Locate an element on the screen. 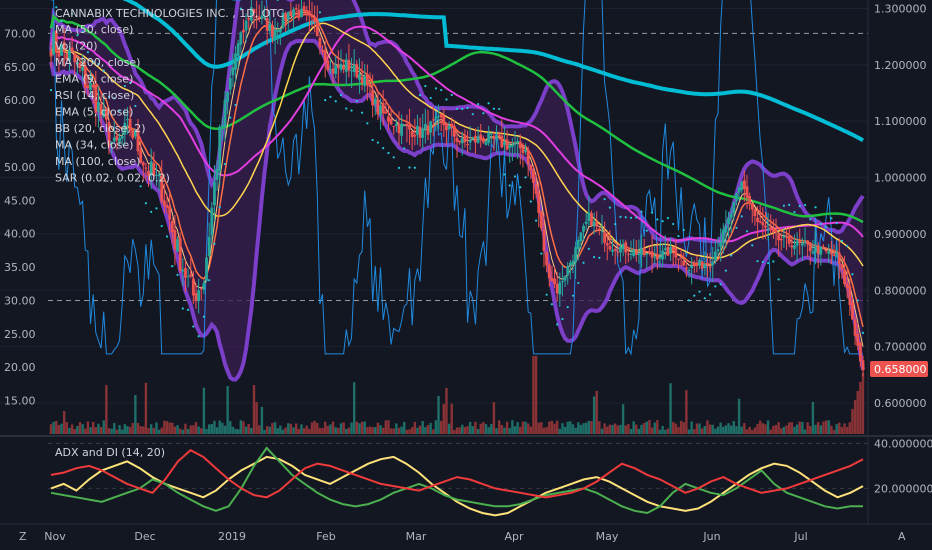  indicator-legend-item: RSI (14, close) is located at coordinates (94, 95).